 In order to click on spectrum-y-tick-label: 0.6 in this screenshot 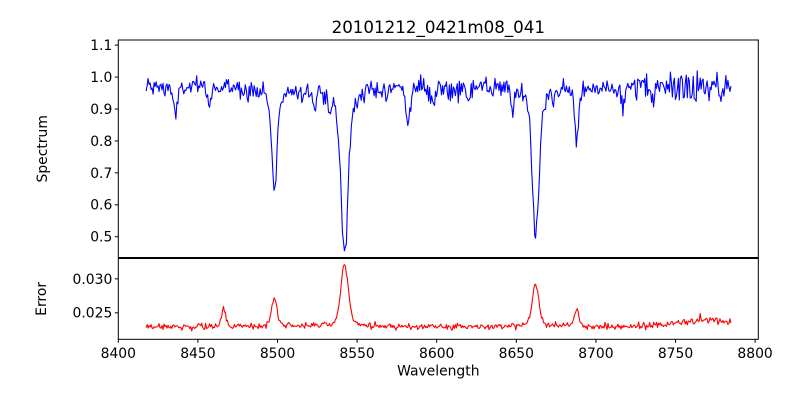, I will do `click(101, 206)`.